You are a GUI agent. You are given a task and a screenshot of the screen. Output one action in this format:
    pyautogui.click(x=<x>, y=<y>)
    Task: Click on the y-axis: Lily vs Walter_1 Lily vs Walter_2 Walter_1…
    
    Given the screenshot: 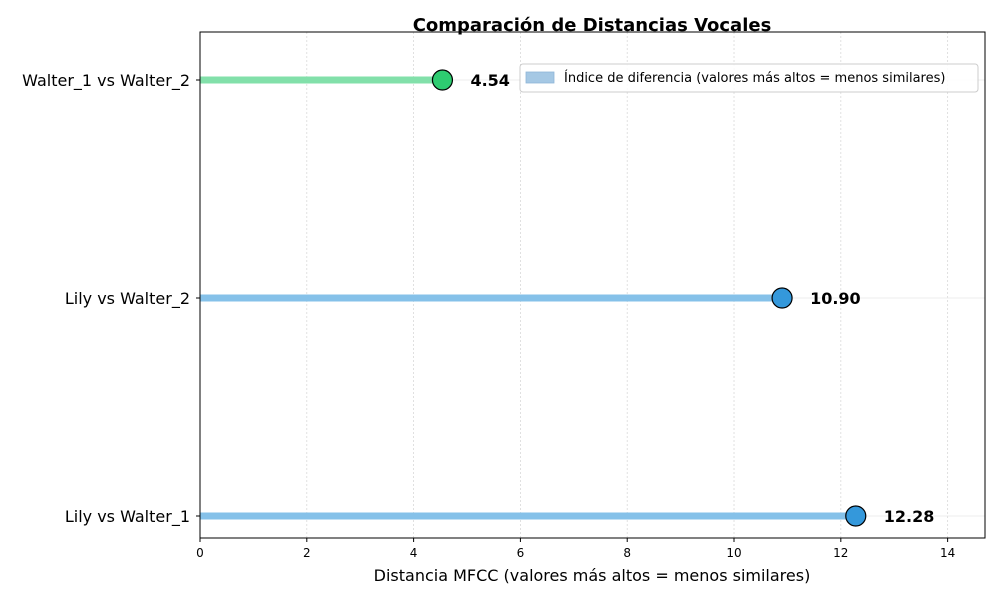 What is the action you would take?
    pyautogui.click(x=111, y=299)
    